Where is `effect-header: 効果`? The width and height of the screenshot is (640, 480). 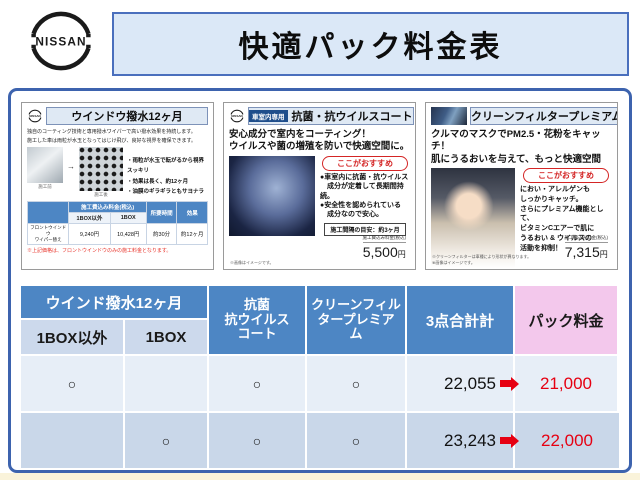
effect-header: 効果 is located at coordinates (192, 212).